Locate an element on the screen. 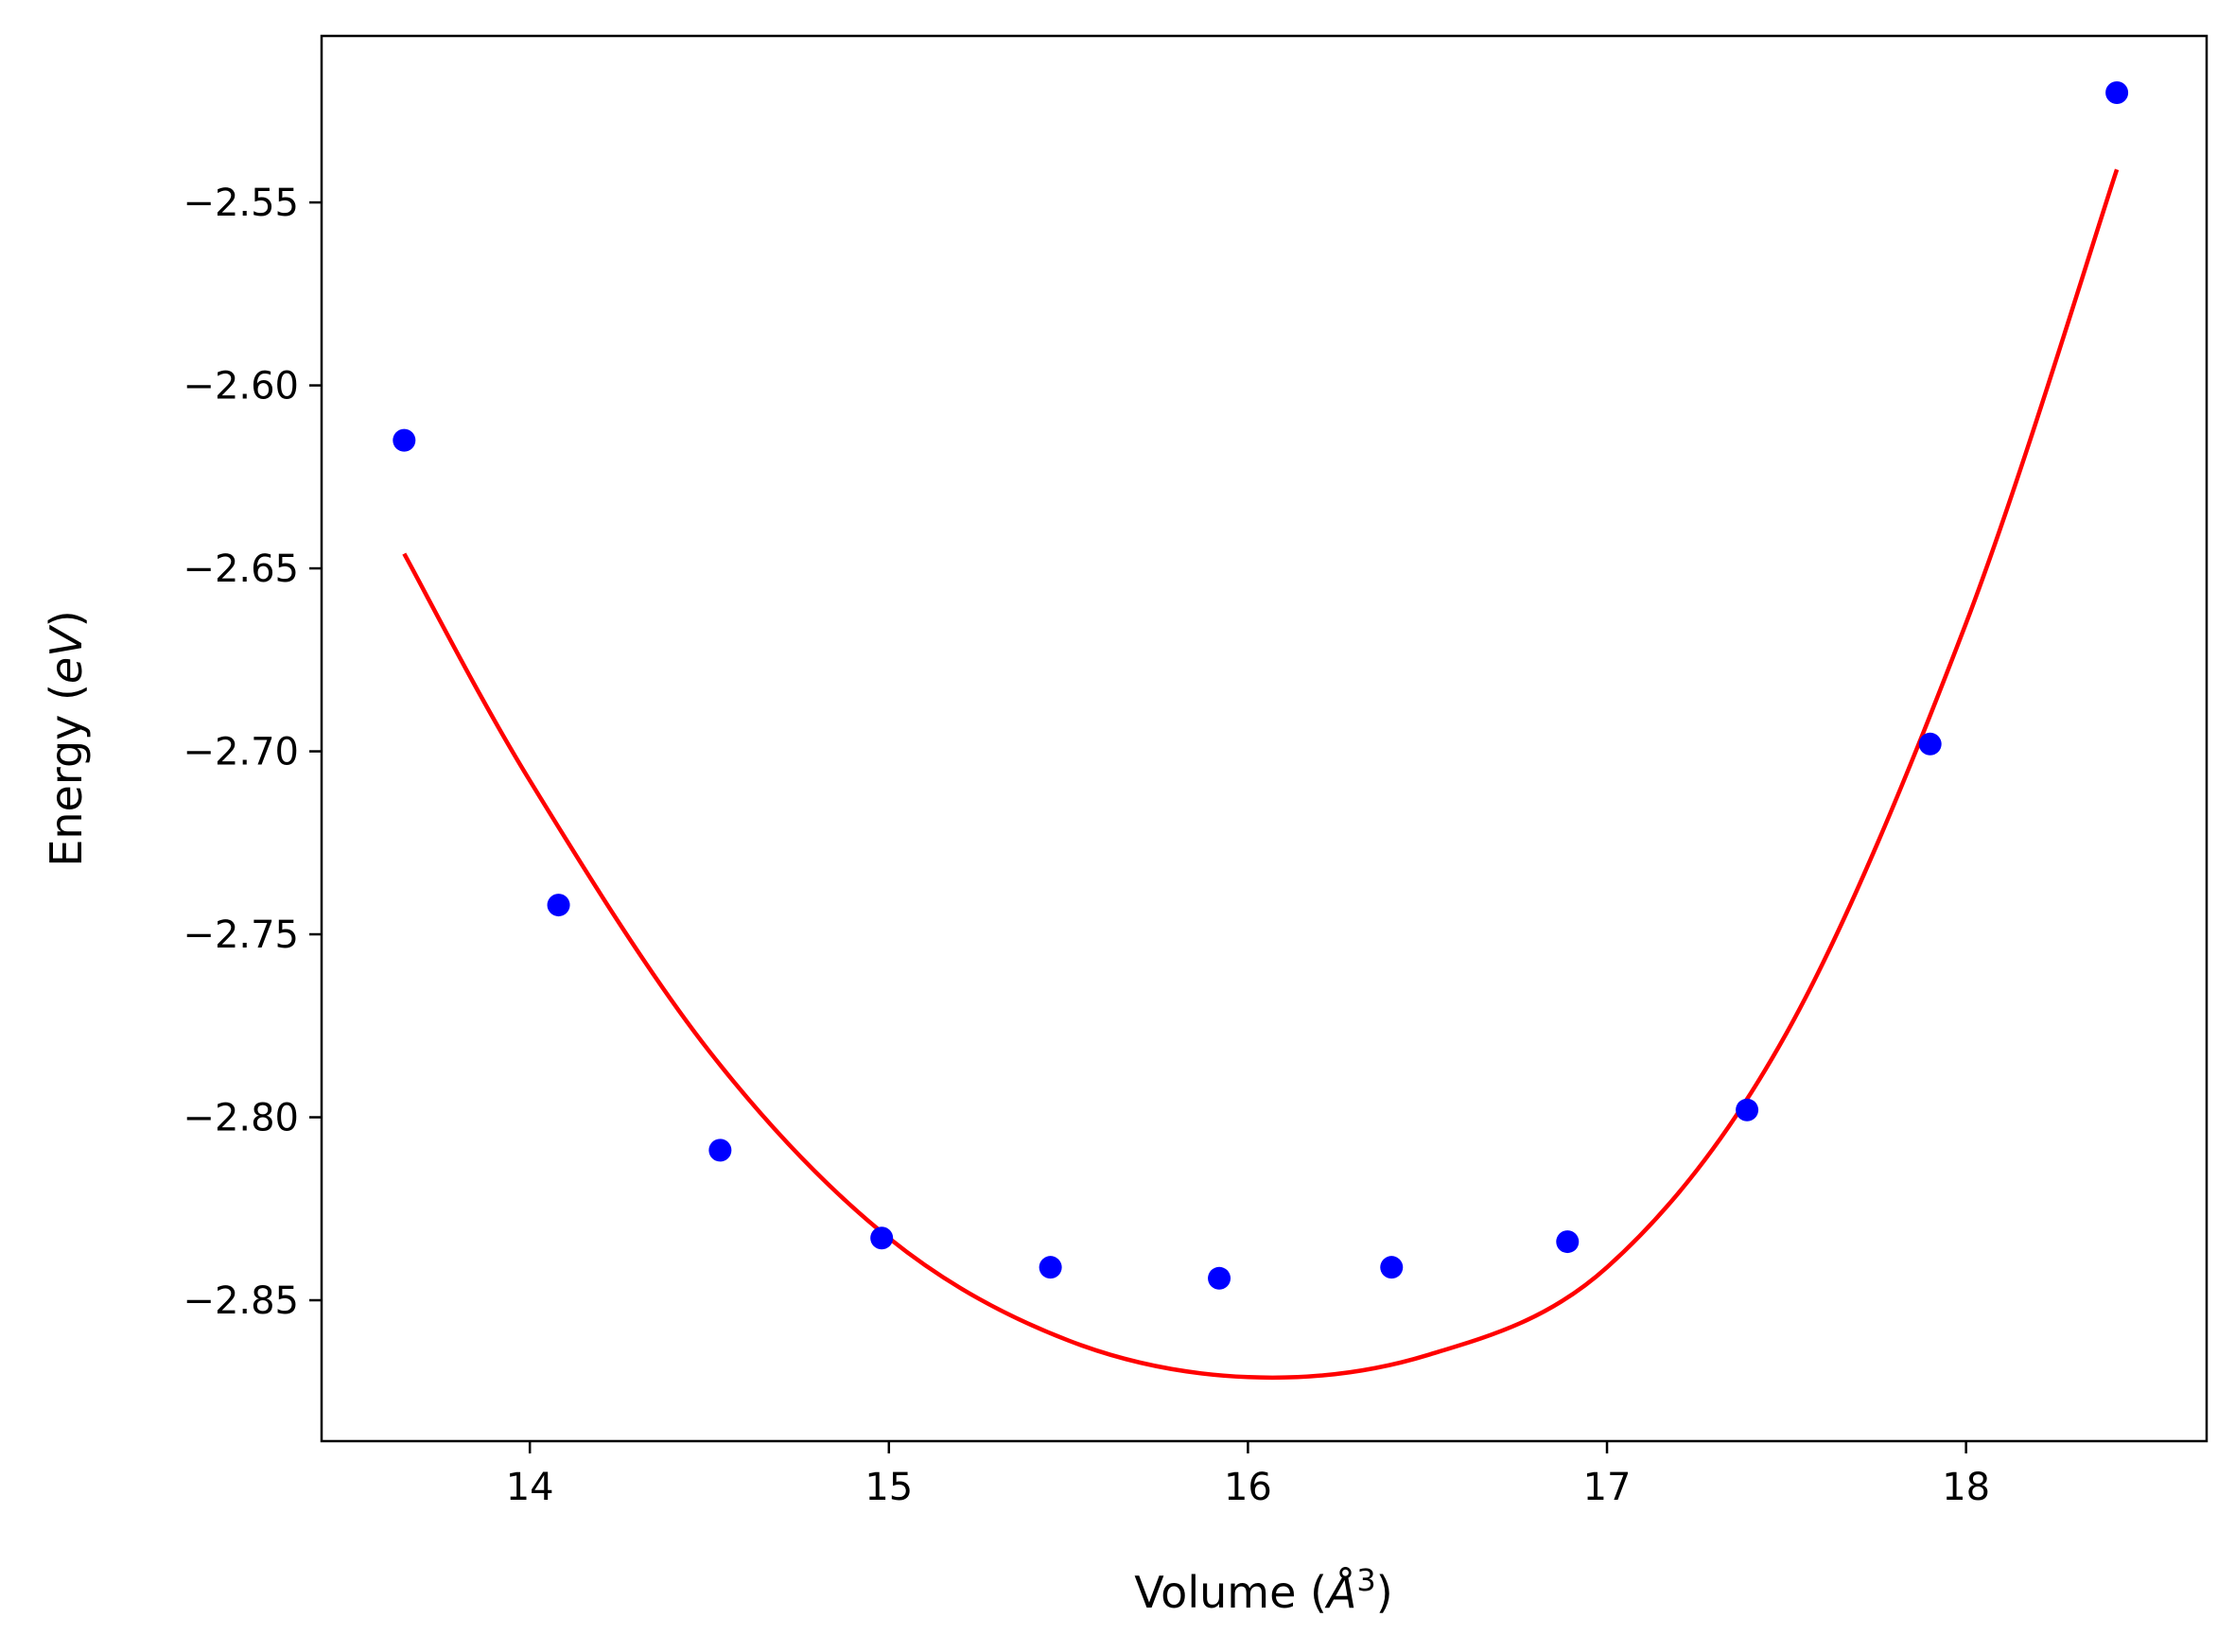 Image resolution: width=2235 pixels, height=1652 pixels. y-tick-label: −2.85 is located at coordinates (241, 1301).